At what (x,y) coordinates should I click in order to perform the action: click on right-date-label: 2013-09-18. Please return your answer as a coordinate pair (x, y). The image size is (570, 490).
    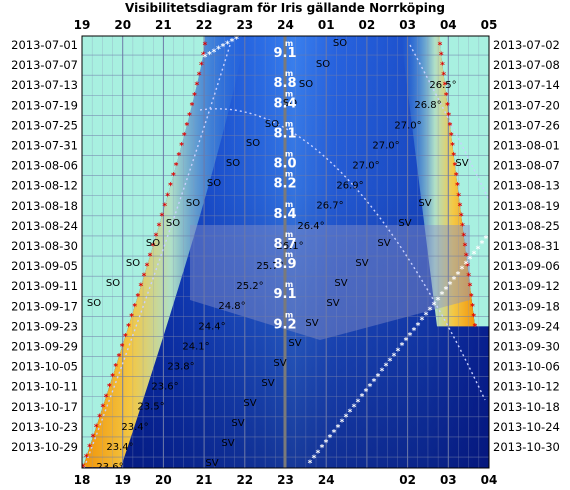
    Looking at the image, I should click on (526, 306).